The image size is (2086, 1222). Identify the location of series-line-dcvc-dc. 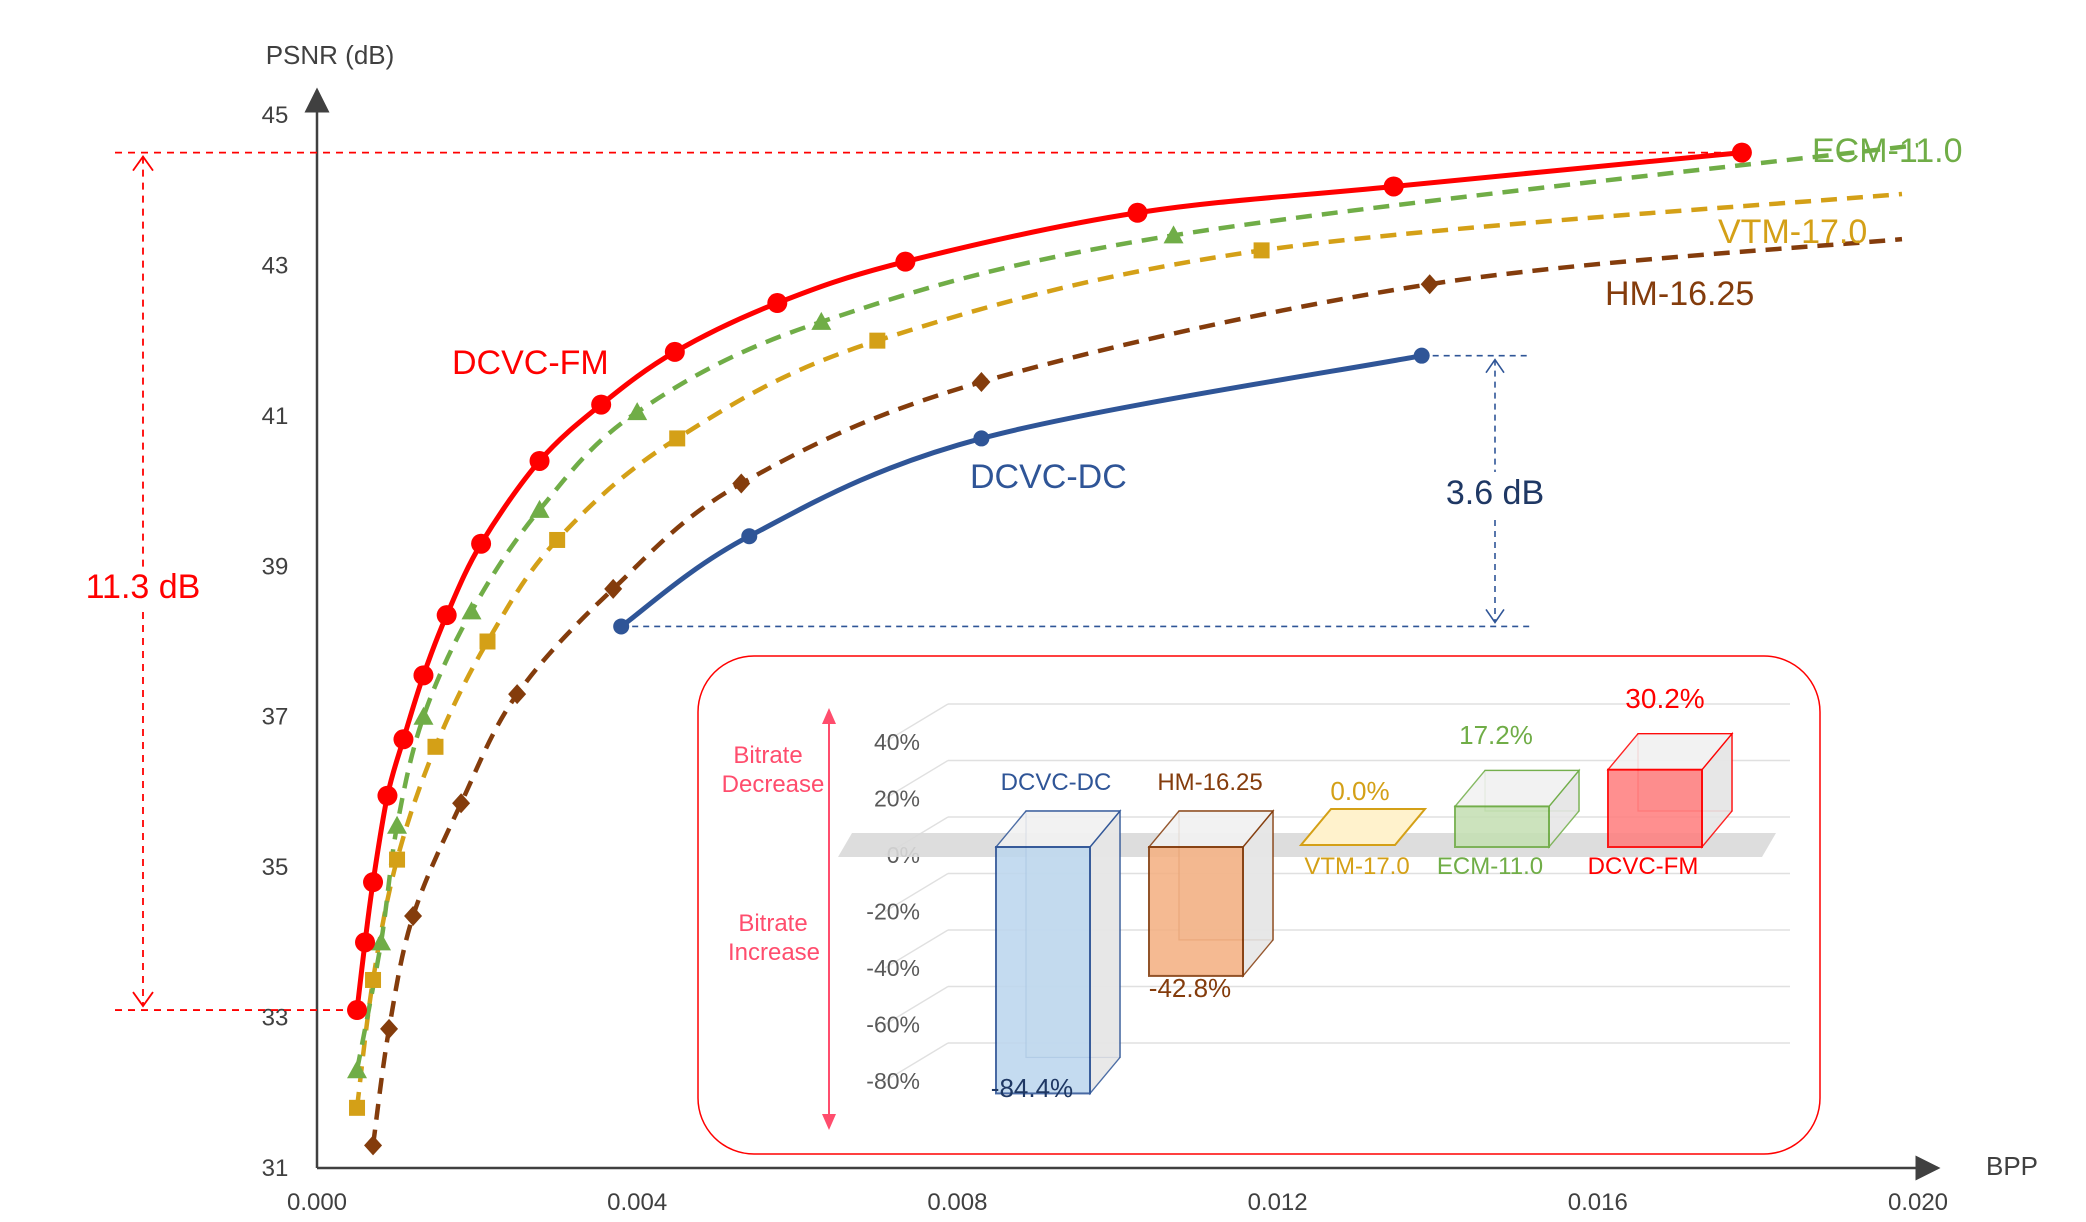
(1021, 491).